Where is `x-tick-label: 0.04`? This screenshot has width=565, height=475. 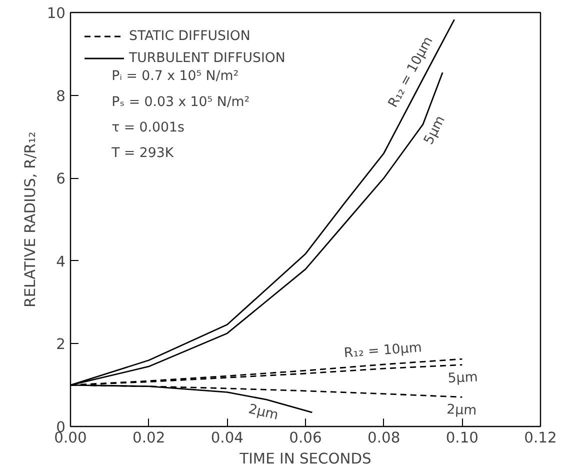
x-tick-label: 0.04 is located at coordinates (227, 438).